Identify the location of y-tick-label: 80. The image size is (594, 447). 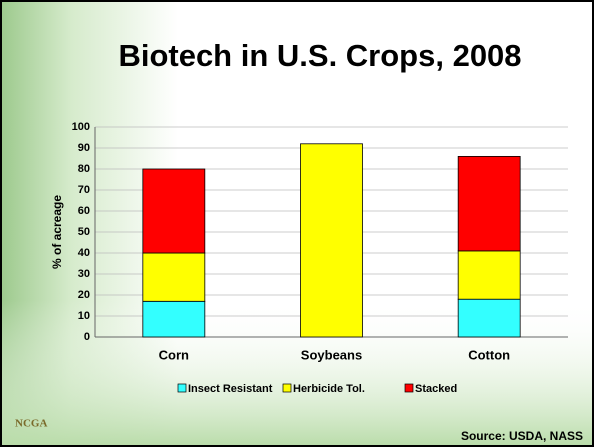
(84, 169).